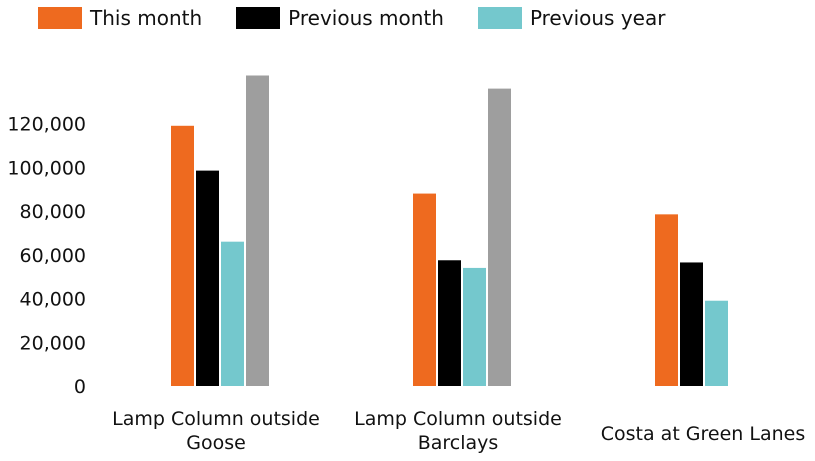  I want to click on y-tick-label: 20,000, so click(53, 343).